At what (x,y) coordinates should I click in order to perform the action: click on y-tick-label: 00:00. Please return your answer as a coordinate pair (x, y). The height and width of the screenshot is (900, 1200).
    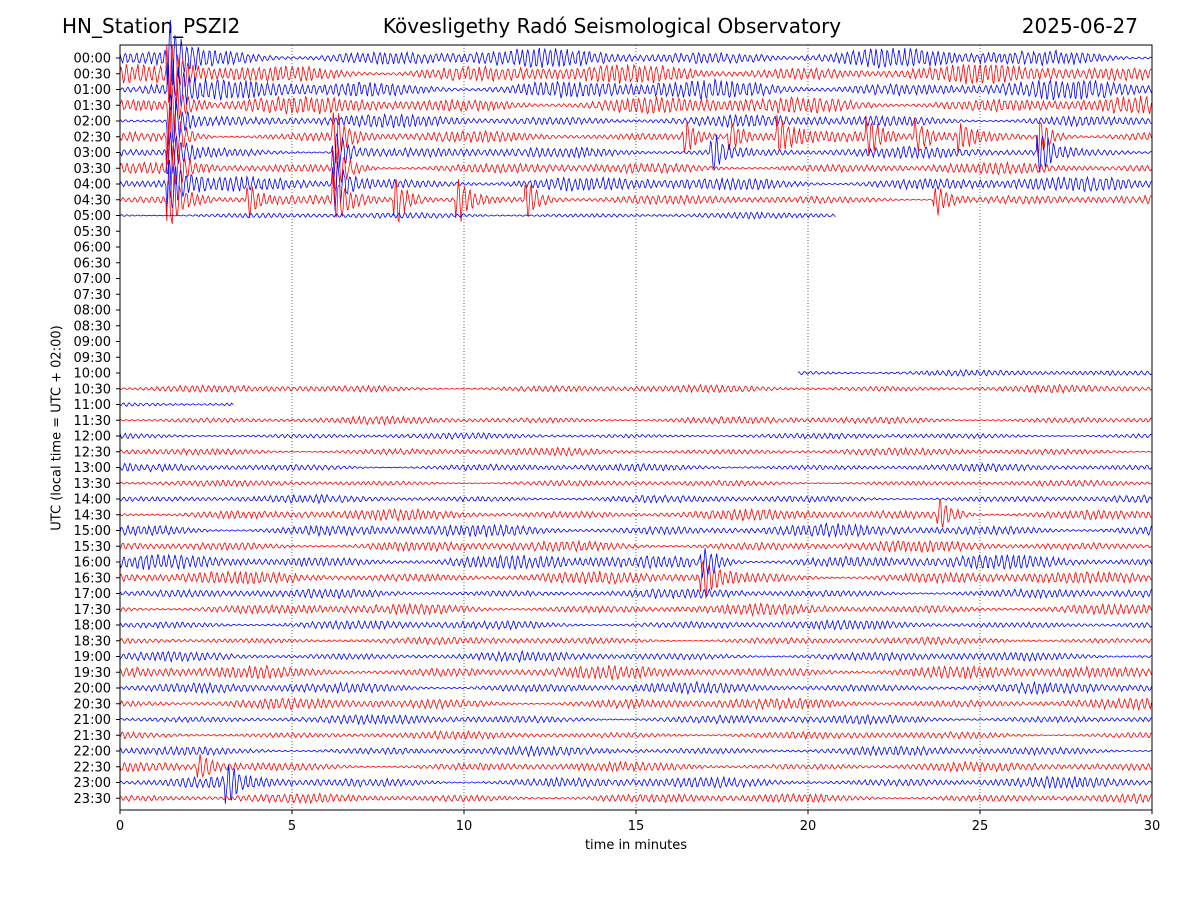
    Looking at the image, I should click on (92, 59).